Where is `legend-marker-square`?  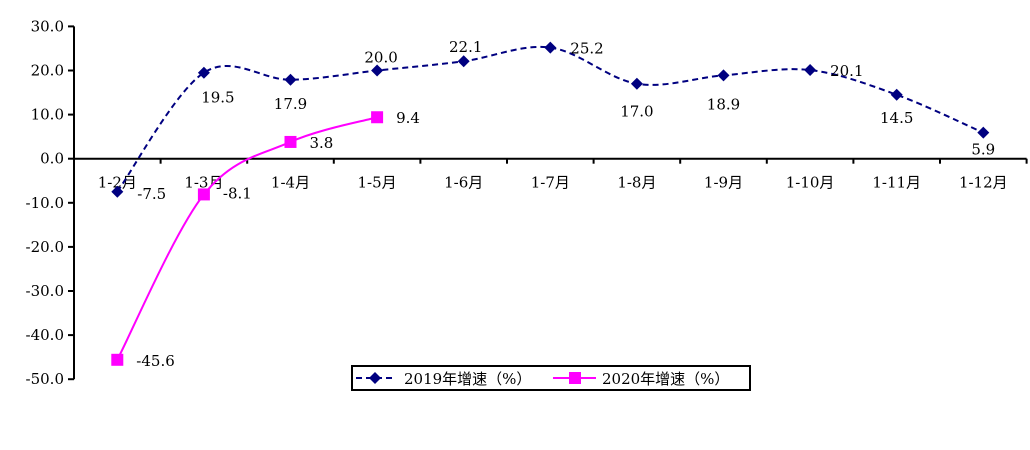
legend-marker-square is located at coordinates (575, 378).